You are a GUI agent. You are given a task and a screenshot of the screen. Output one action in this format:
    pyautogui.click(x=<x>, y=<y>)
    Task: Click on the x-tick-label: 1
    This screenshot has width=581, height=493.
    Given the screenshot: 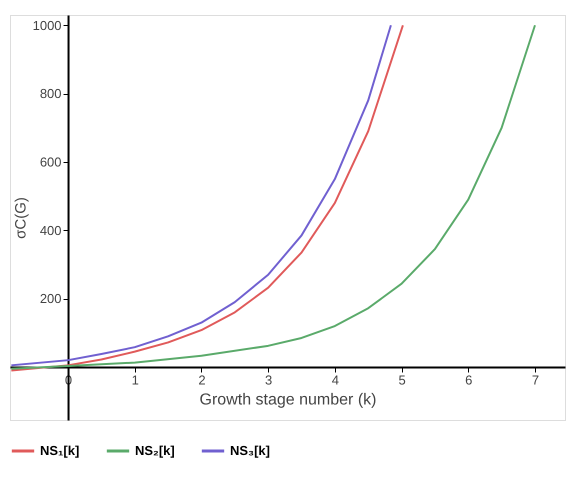 What is the action you would take?
    pyautogui.click(x=135, y=380)
    